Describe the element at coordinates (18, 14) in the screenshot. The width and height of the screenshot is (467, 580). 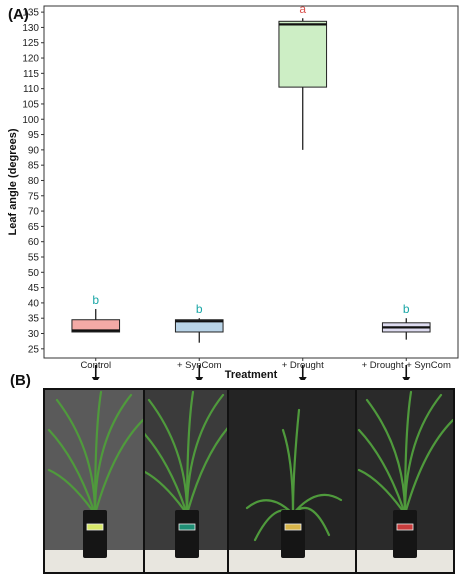
I see `panel-a-label: (A)` at that location.